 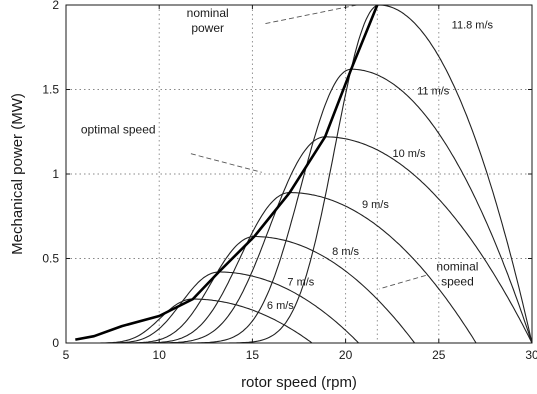 What do you see at coordinates (213, 307) in the screenshot?
I see `power-curve-7ms` at bounding box center [213, 307].